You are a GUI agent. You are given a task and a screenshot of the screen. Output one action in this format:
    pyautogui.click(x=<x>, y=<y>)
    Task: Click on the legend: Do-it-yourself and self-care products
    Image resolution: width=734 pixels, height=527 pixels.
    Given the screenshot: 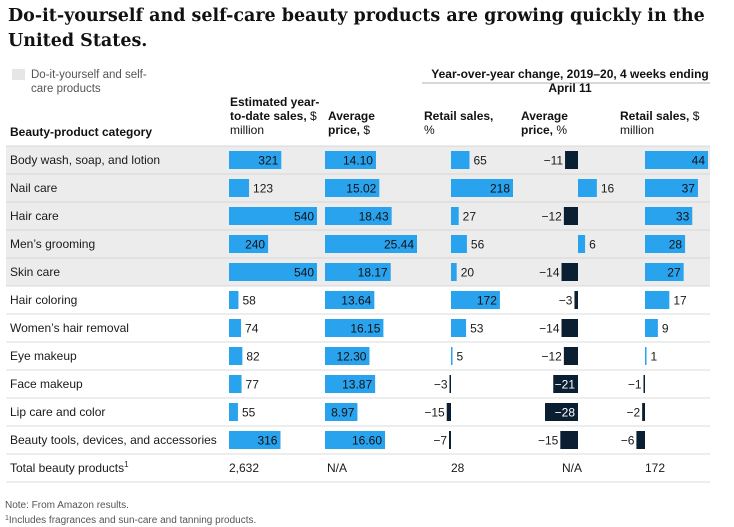 What is the action you would take?
    pyautogui.click(x=81, y=82)
    